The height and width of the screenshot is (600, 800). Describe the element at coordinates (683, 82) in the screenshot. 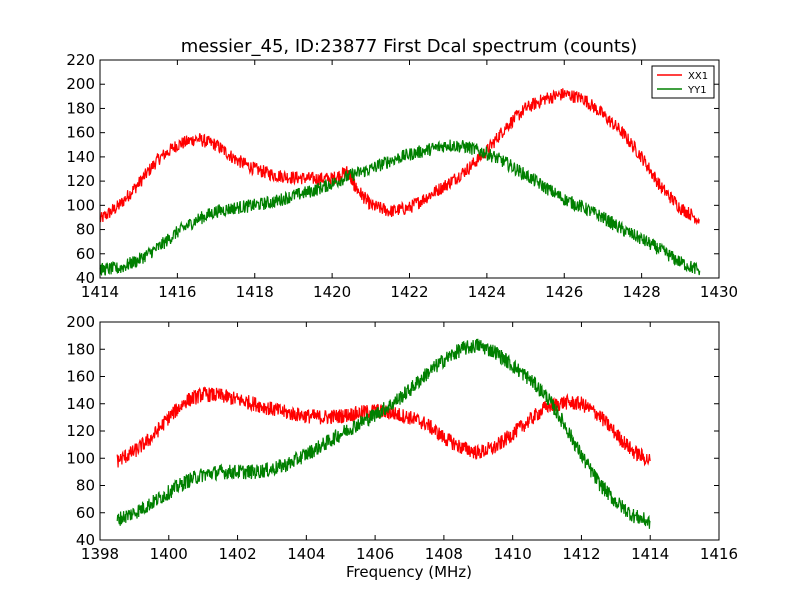

I see `legend-box` at that location.